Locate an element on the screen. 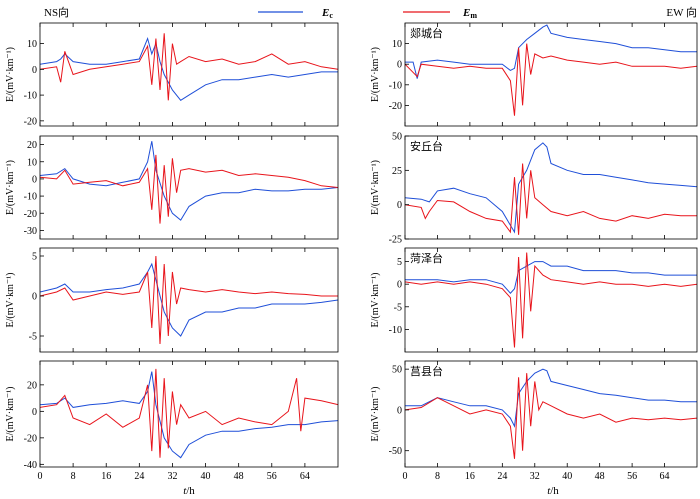 The height and width of the screenshot is (499, 700). panel-ew-1: -20 -10 0 10 E/(mV·km⁻¹) 郯城台 is located at coordinates (534, 74).